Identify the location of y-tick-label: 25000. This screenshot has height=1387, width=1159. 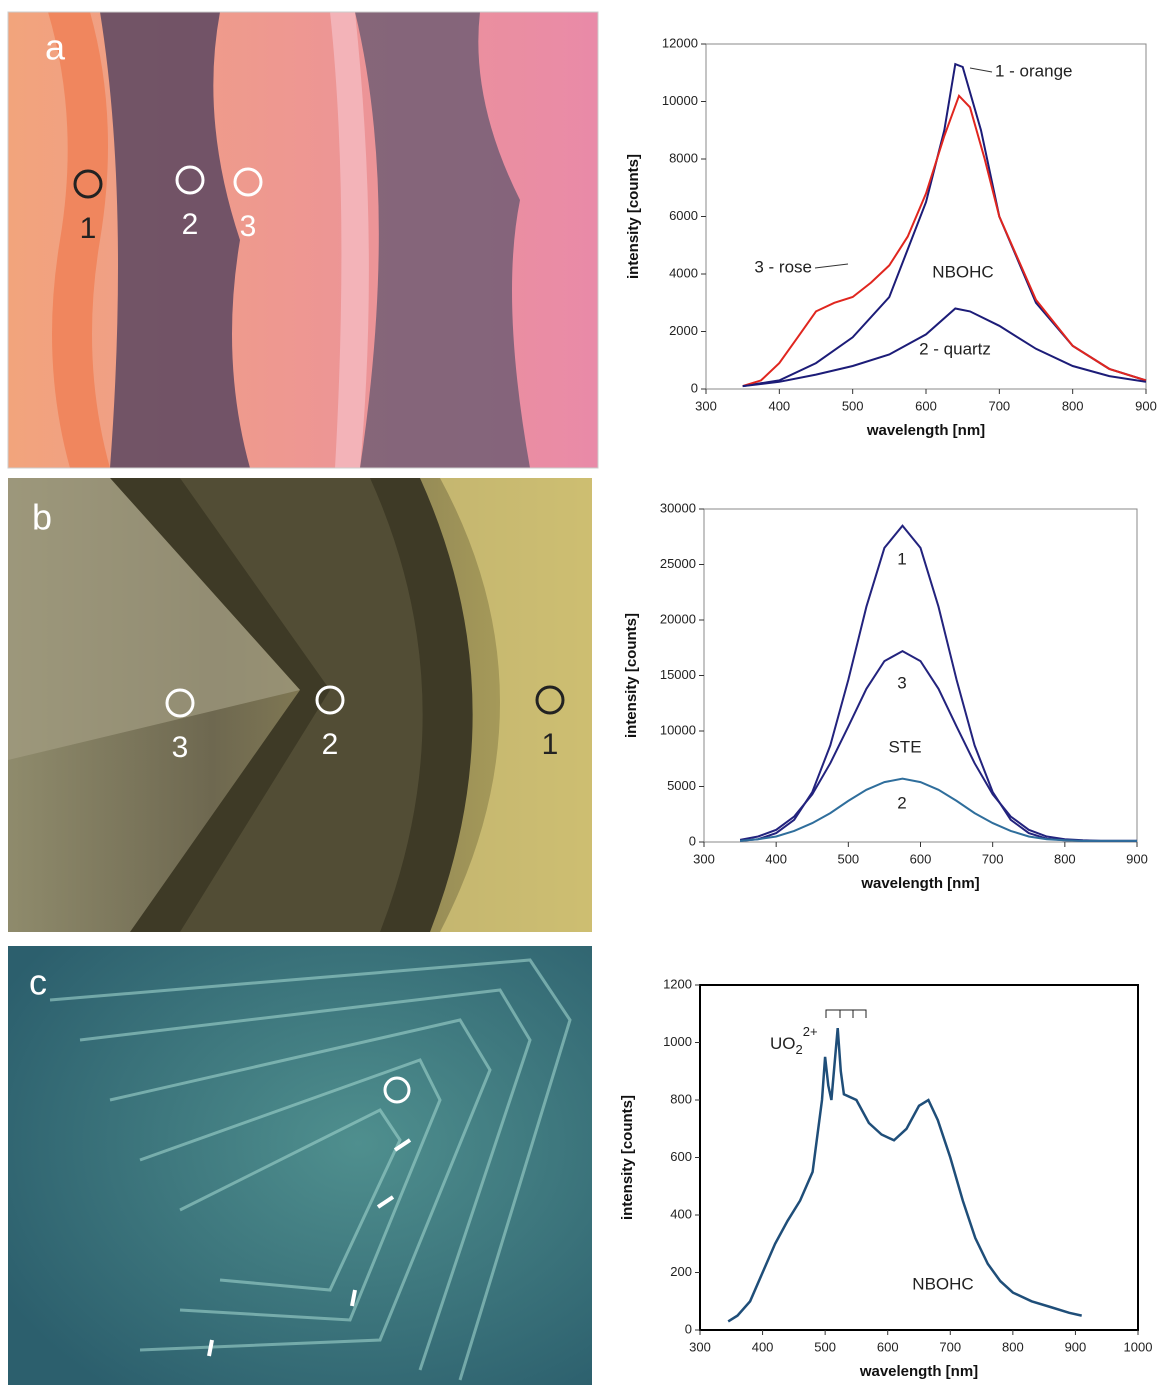
(678, 563).